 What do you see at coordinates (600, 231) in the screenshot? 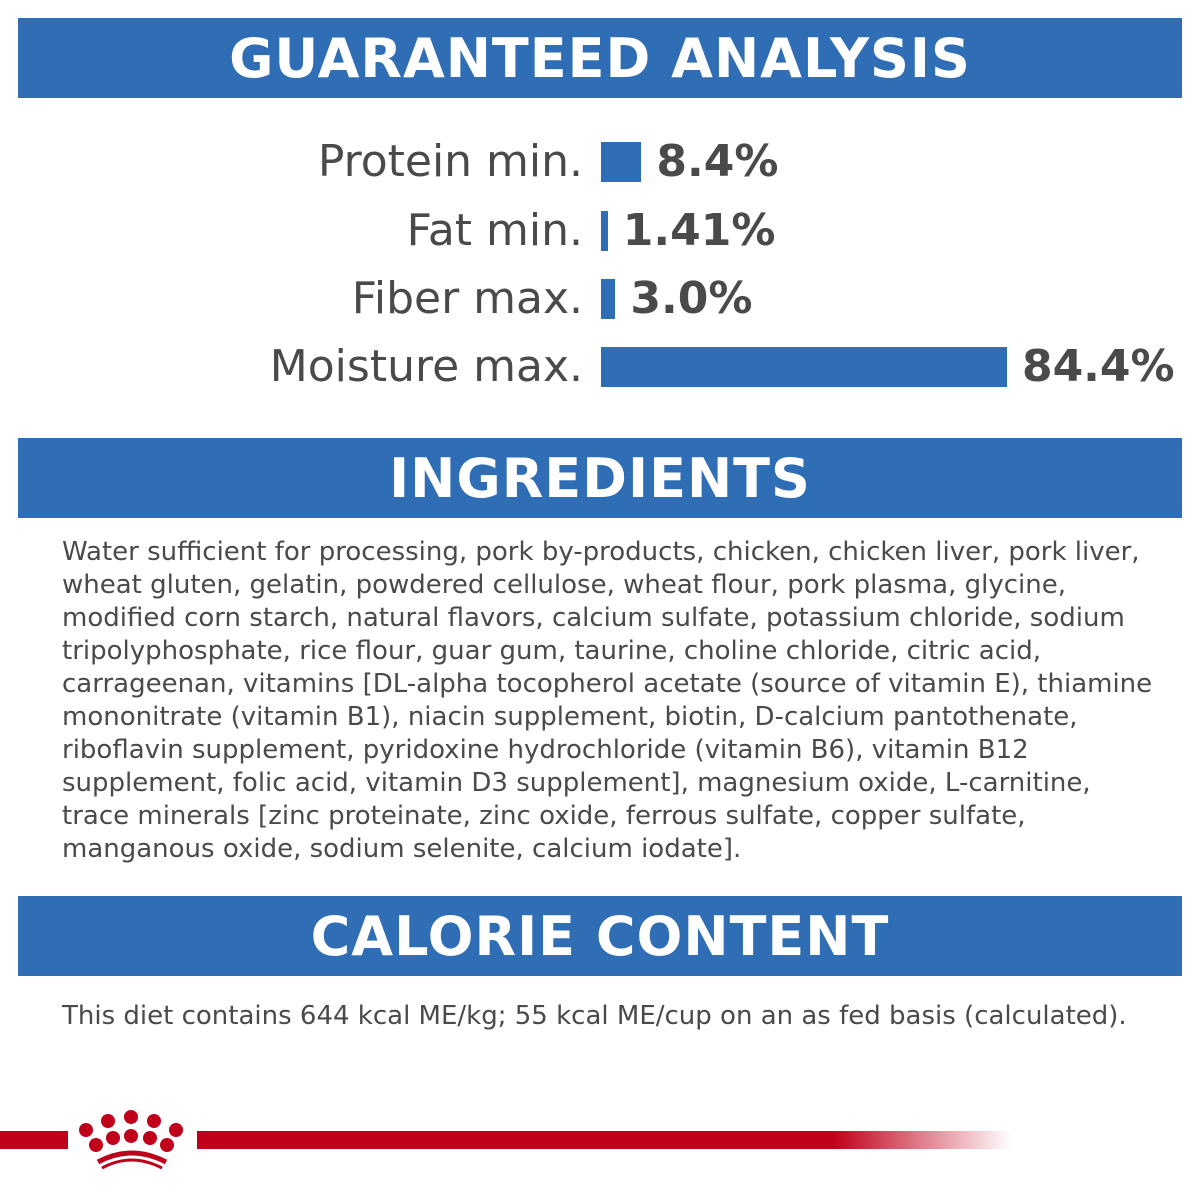
I see `analysis-row: Fat min. 1.41%` at bounding box center [600, 231].